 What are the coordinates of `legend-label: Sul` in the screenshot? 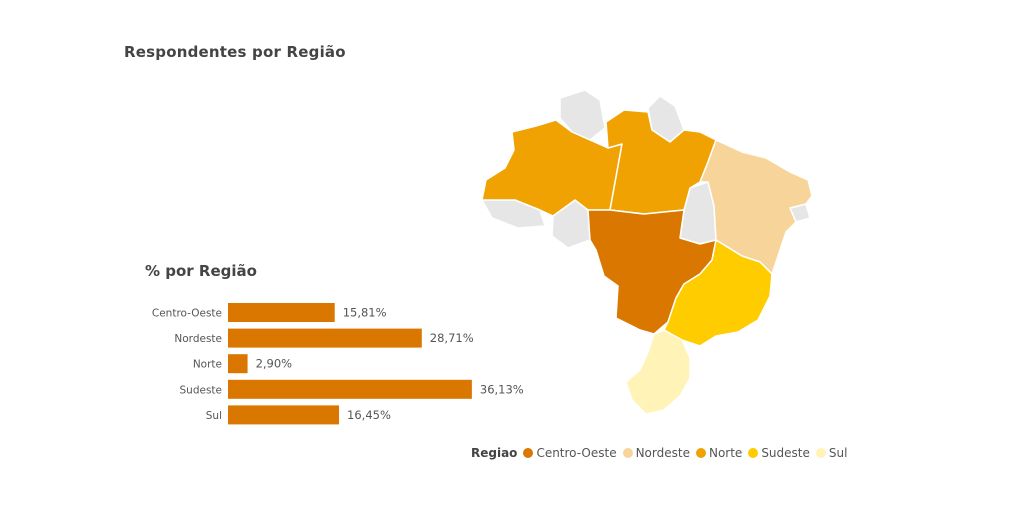 It's located at (838, 453).